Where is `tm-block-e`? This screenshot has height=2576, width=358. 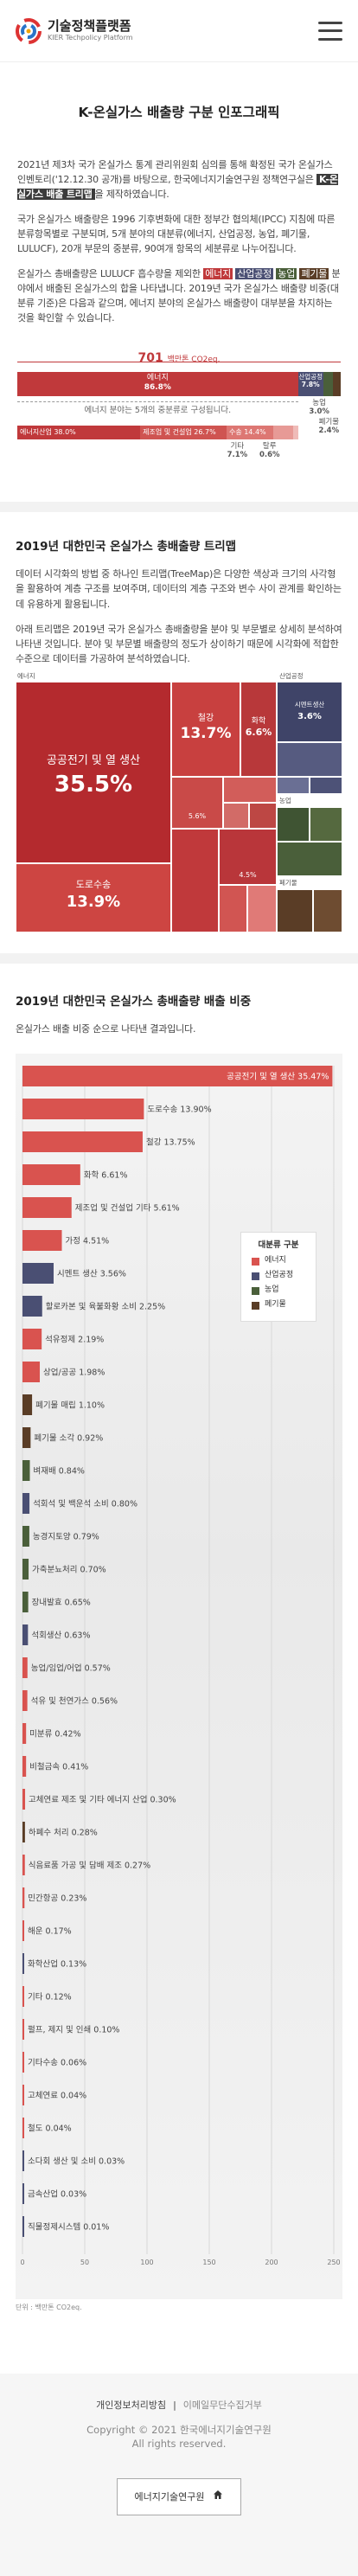
tm-block-e is located at coordinates (233, 908).